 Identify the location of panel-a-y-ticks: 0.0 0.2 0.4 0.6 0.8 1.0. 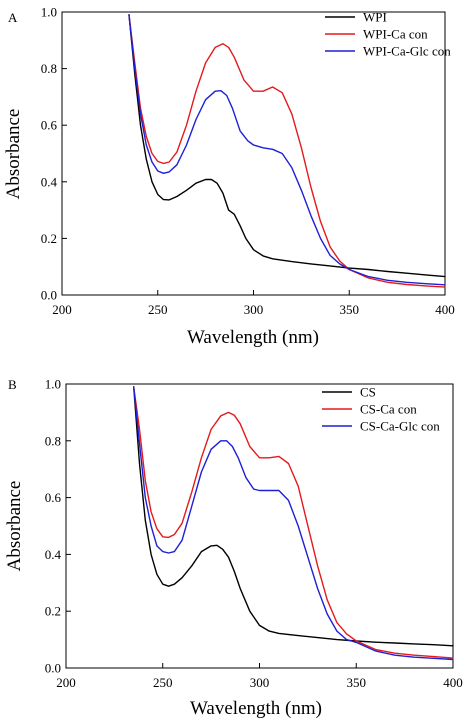
(54, 154).